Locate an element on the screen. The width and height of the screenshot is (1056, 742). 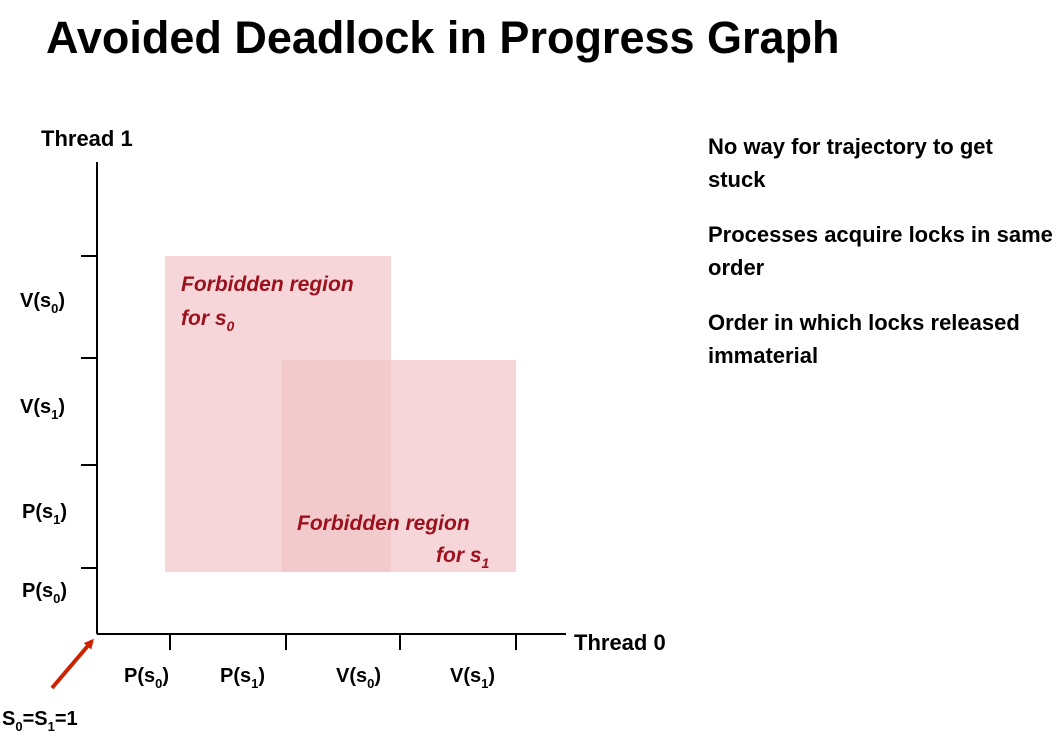
region-s1-label-line2: for s1 is located at coordinates (463, 557).